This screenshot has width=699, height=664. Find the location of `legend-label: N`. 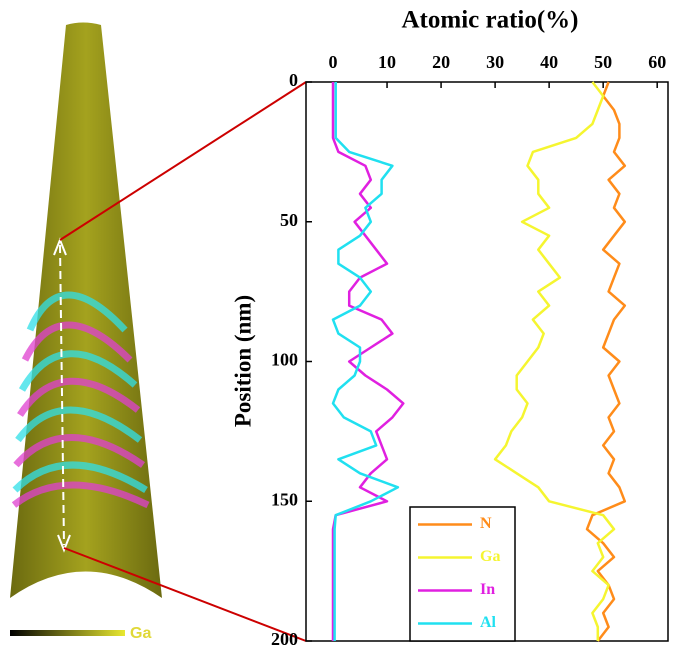

legend-label: N is located at coordinates (486, 523).